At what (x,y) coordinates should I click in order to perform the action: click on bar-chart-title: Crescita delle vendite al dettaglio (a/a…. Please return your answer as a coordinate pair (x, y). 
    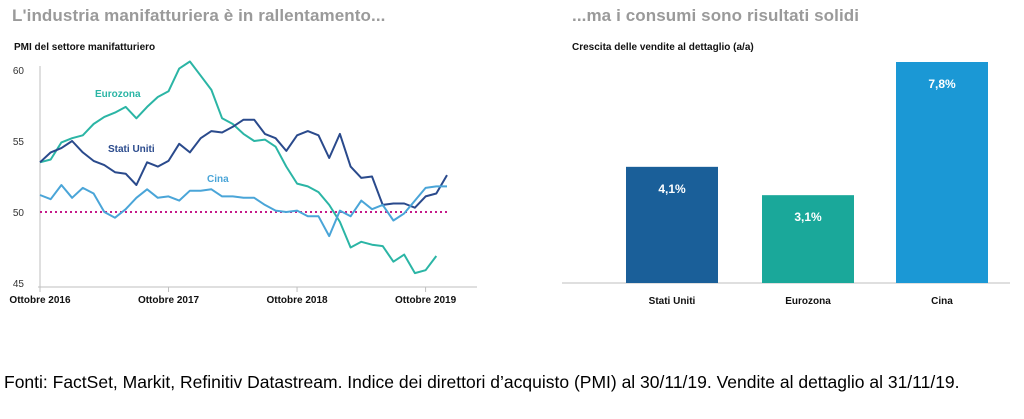
    Looking at the image, I should click on (663, 47).